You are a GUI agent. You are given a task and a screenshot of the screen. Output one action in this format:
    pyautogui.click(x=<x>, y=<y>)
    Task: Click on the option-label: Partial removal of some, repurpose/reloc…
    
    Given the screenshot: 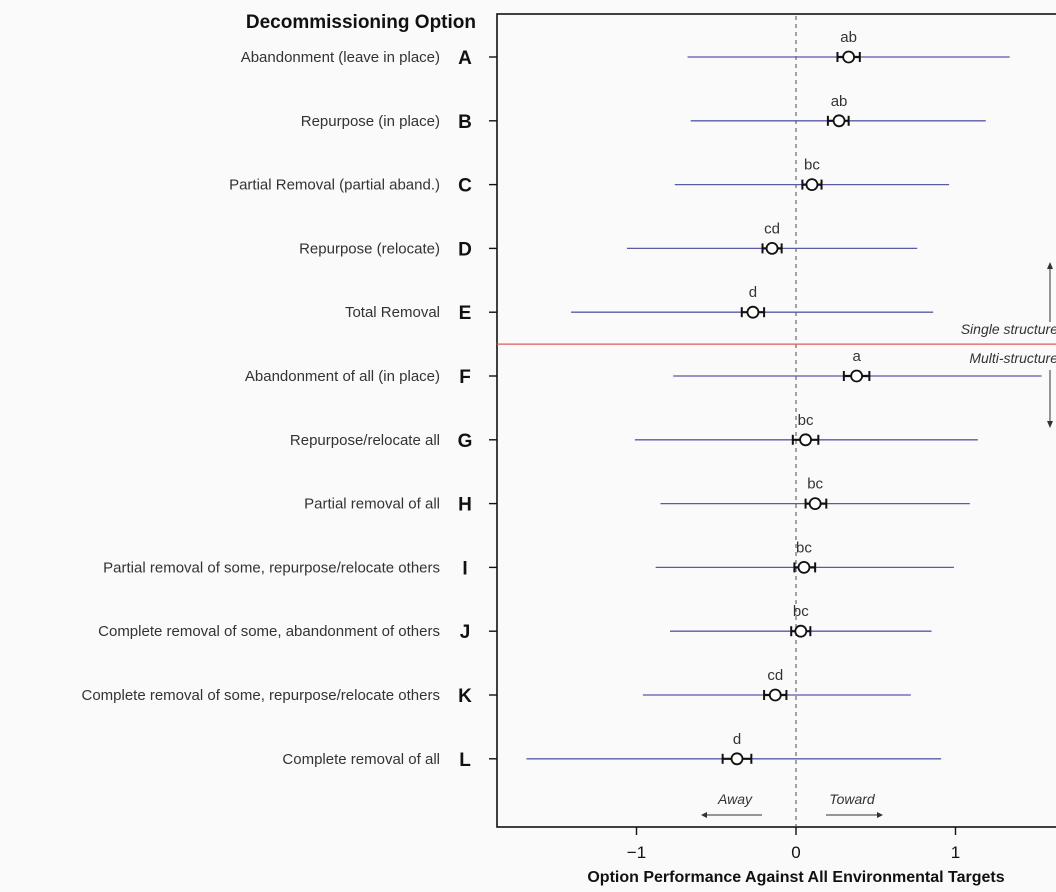 What is the action you would take?
    pyautogui.click(x=271, y=567)
    